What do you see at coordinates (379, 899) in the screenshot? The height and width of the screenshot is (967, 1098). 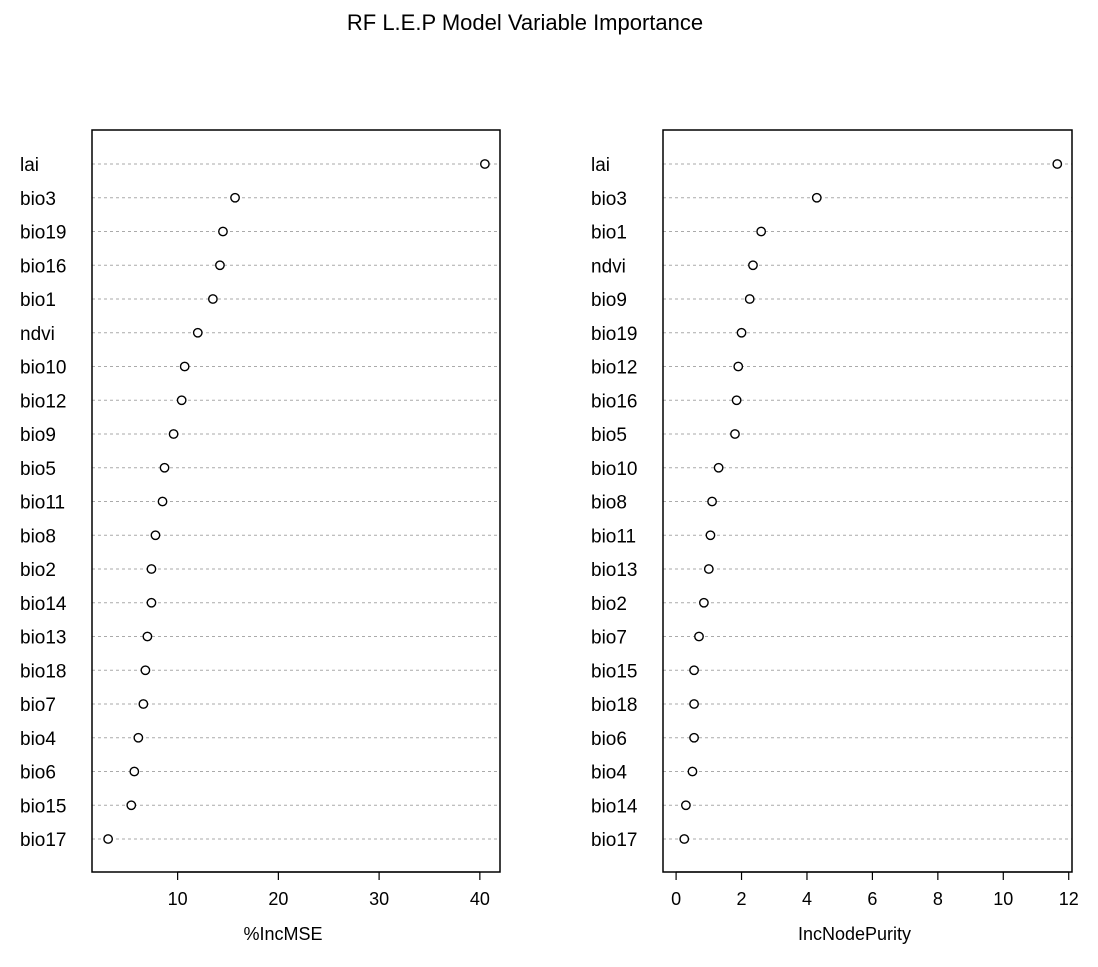 I see `x-tick-label: 30` at bounding box center [379, 899].